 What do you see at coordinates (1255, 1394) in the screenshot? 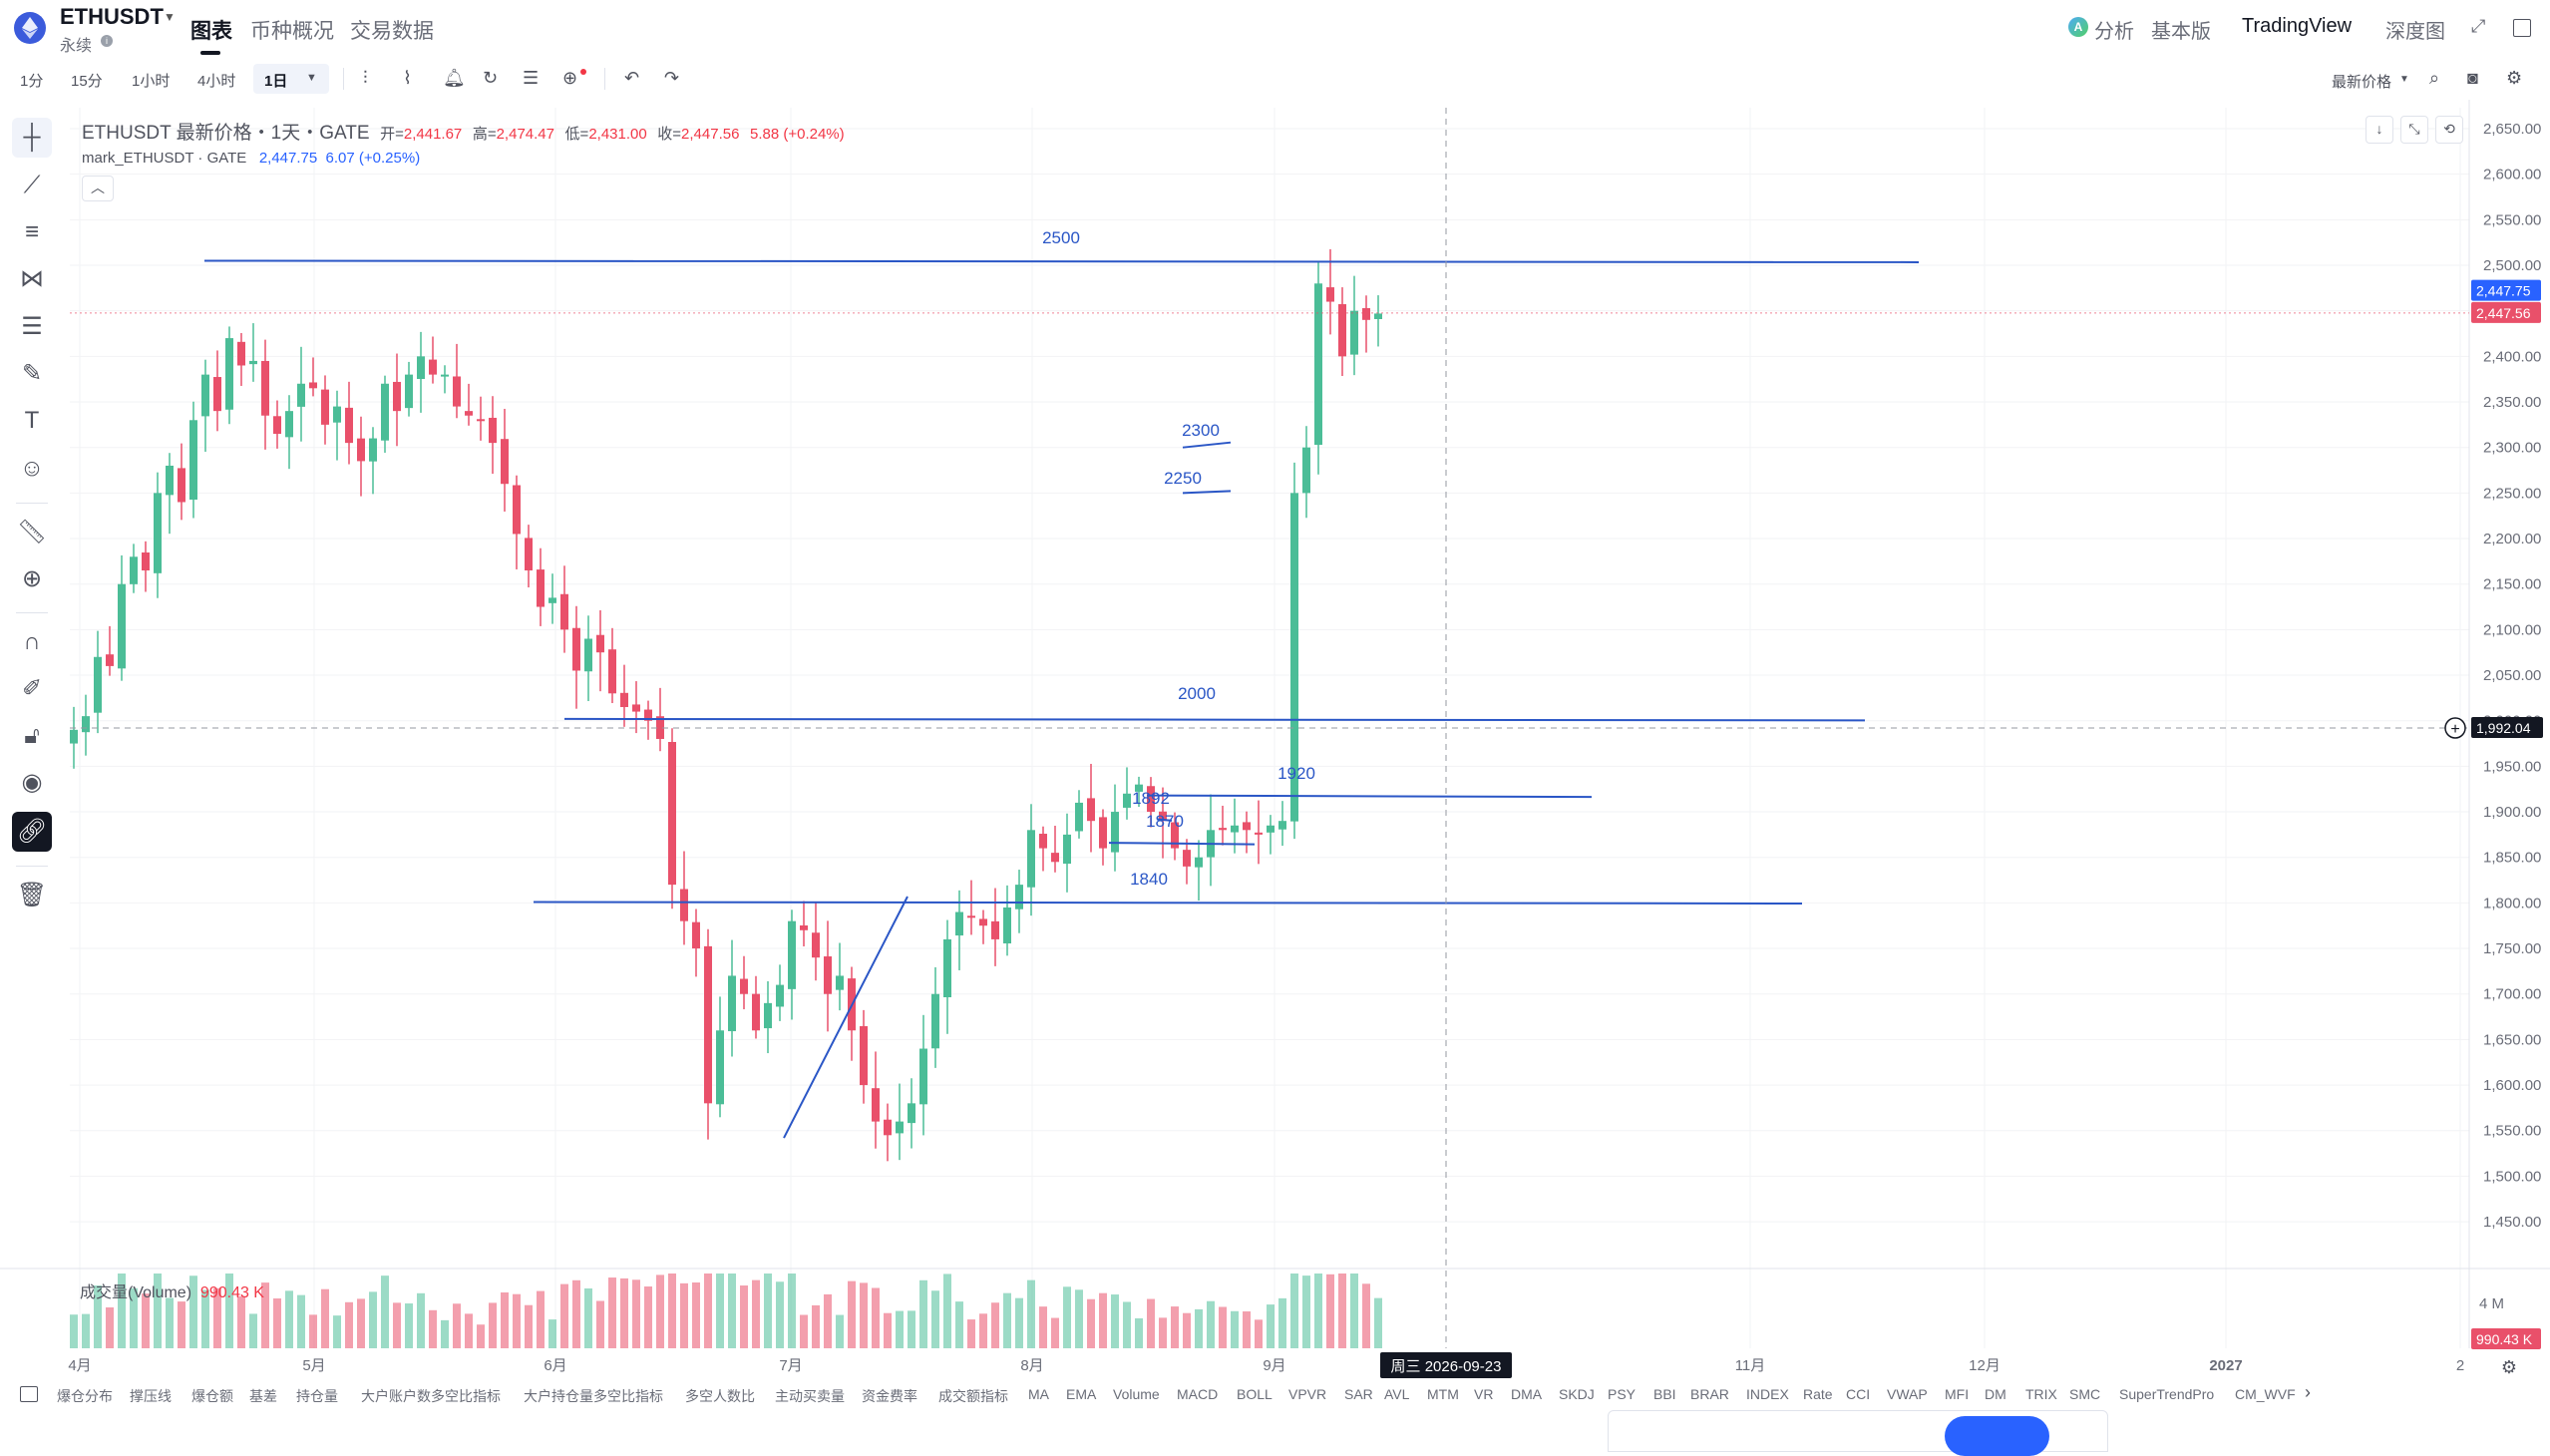
I see `indicator-15: BOLL` at bounding box center [1255, 1394].